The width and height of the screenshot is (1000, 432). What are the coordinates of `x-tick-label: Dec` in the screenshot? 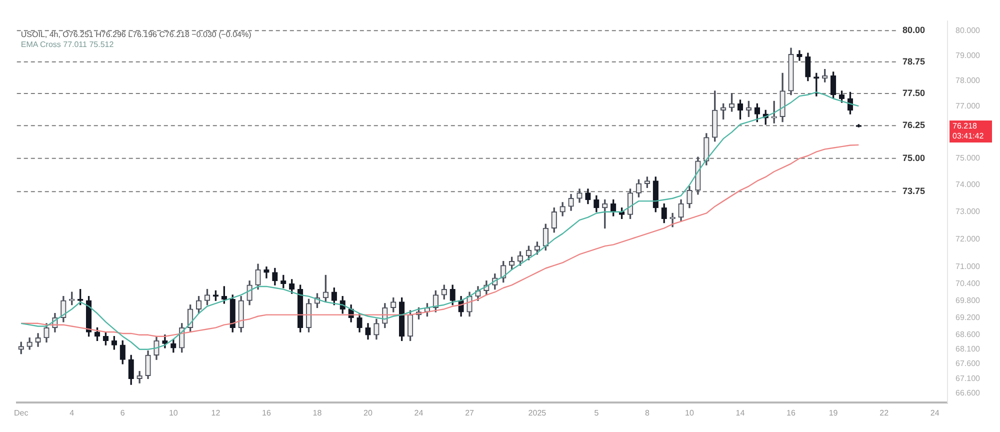 It's located at (21, 413).